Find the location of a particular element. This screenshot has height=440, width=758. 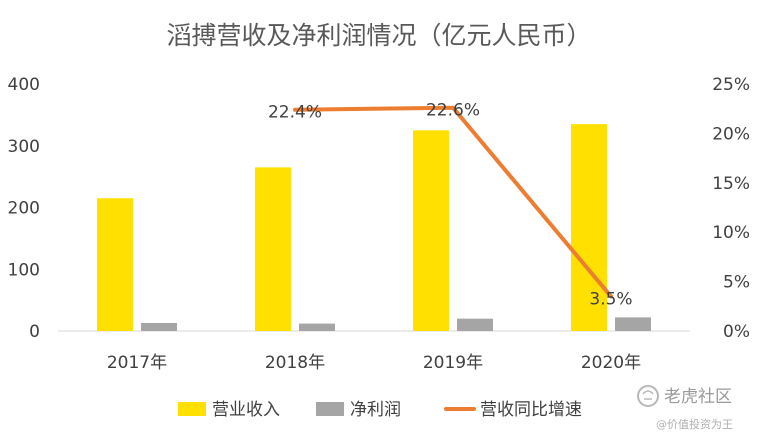

x-axis: 2017年 2018年 2019年 2020年 is located at coordinates (374, 363).